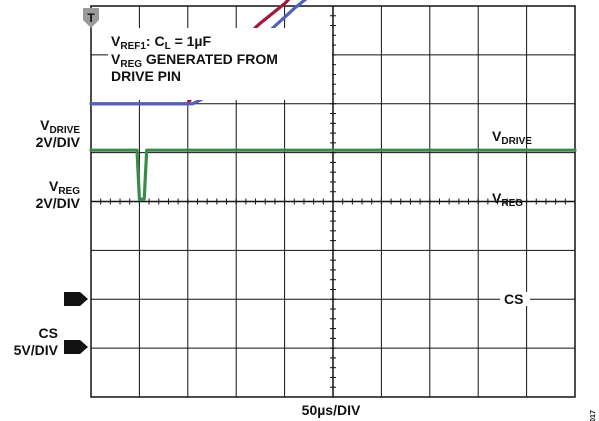 The height and width of the screenshot is (421, 599). I want to click on channel-2-marker-icon: 2, so click(76, 347).